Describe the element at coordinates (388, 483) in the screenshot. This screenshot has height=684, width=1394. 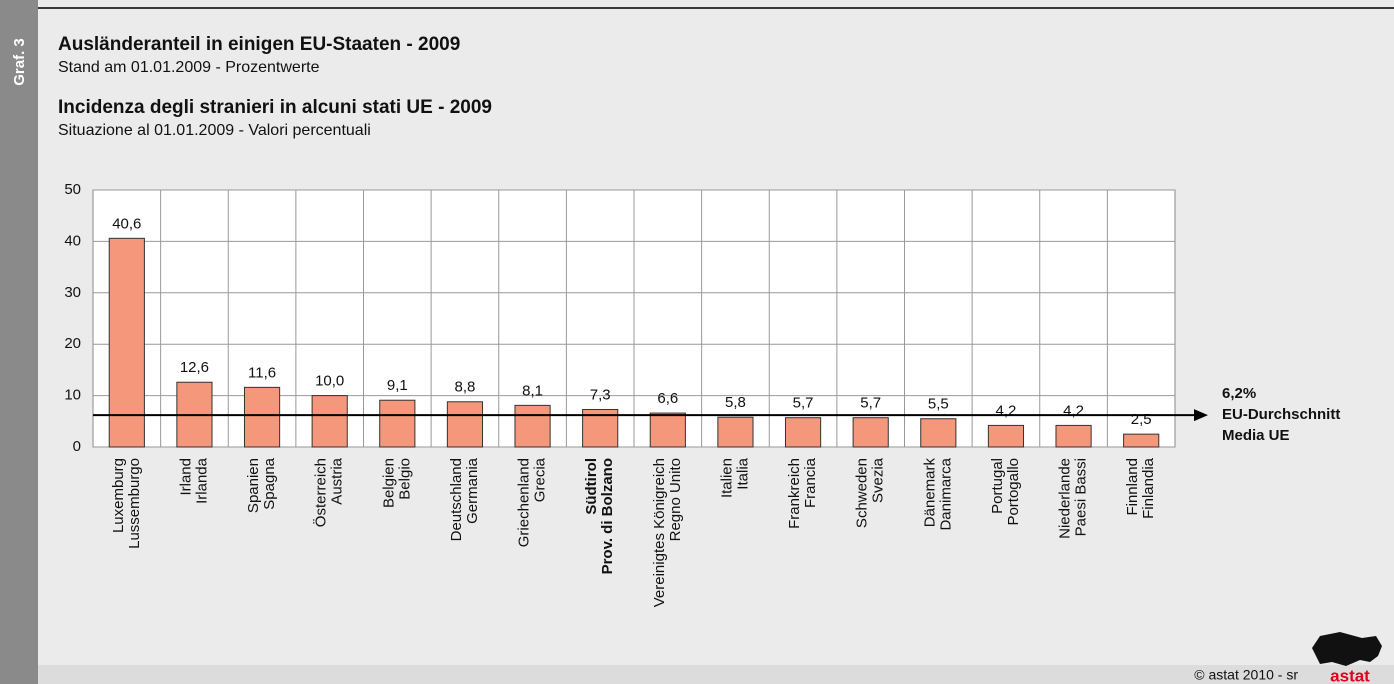
I see `x-tick-label: Belgien` at that location.